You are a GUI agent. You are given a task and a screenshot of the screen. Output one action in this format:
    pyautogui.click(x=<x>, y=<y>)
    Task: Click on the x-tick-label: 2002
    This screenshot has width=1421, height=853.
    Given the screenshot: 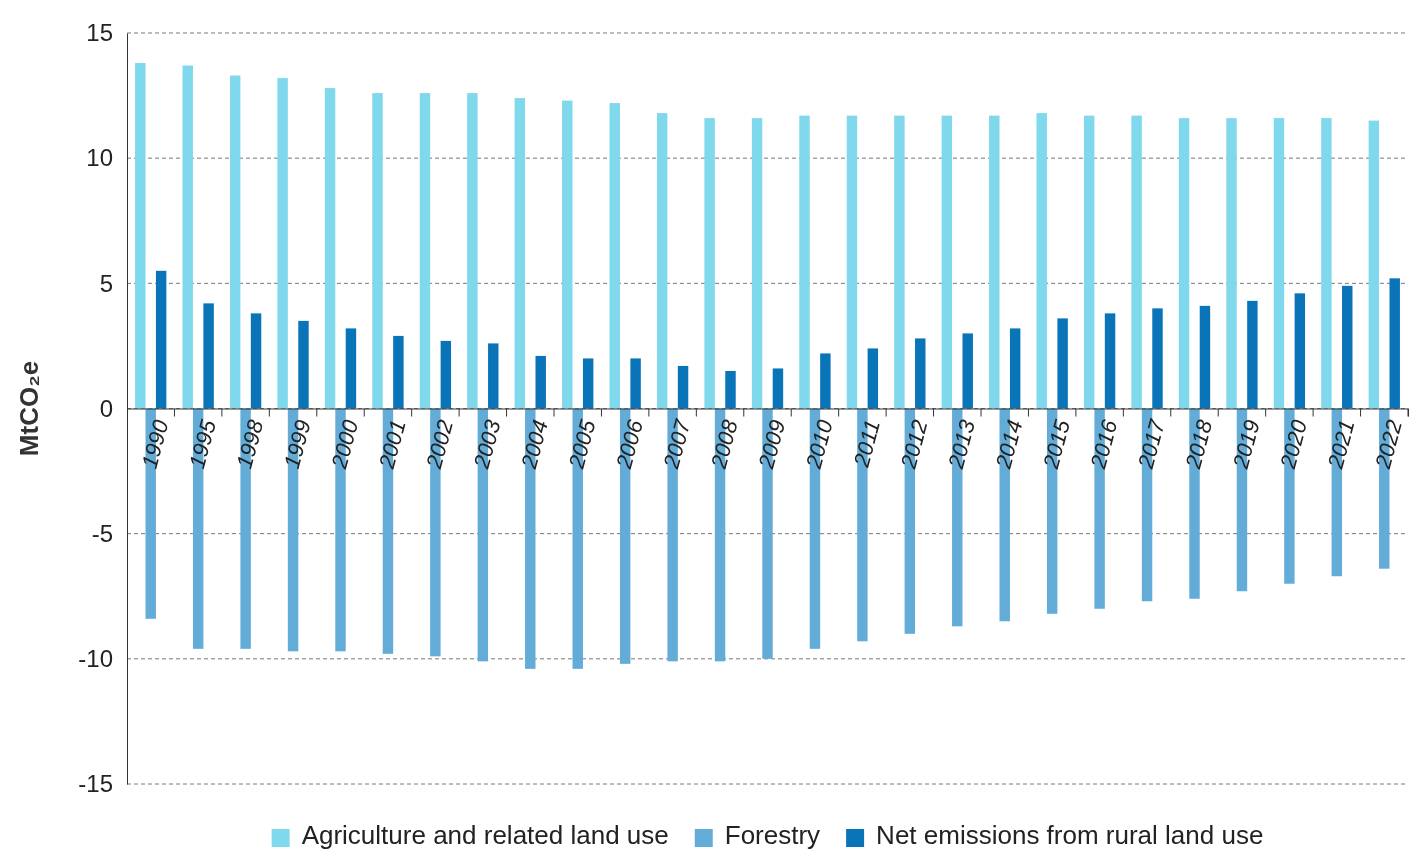 What is the action you would take?
    pyautogui.click(x=440, y=445)
    